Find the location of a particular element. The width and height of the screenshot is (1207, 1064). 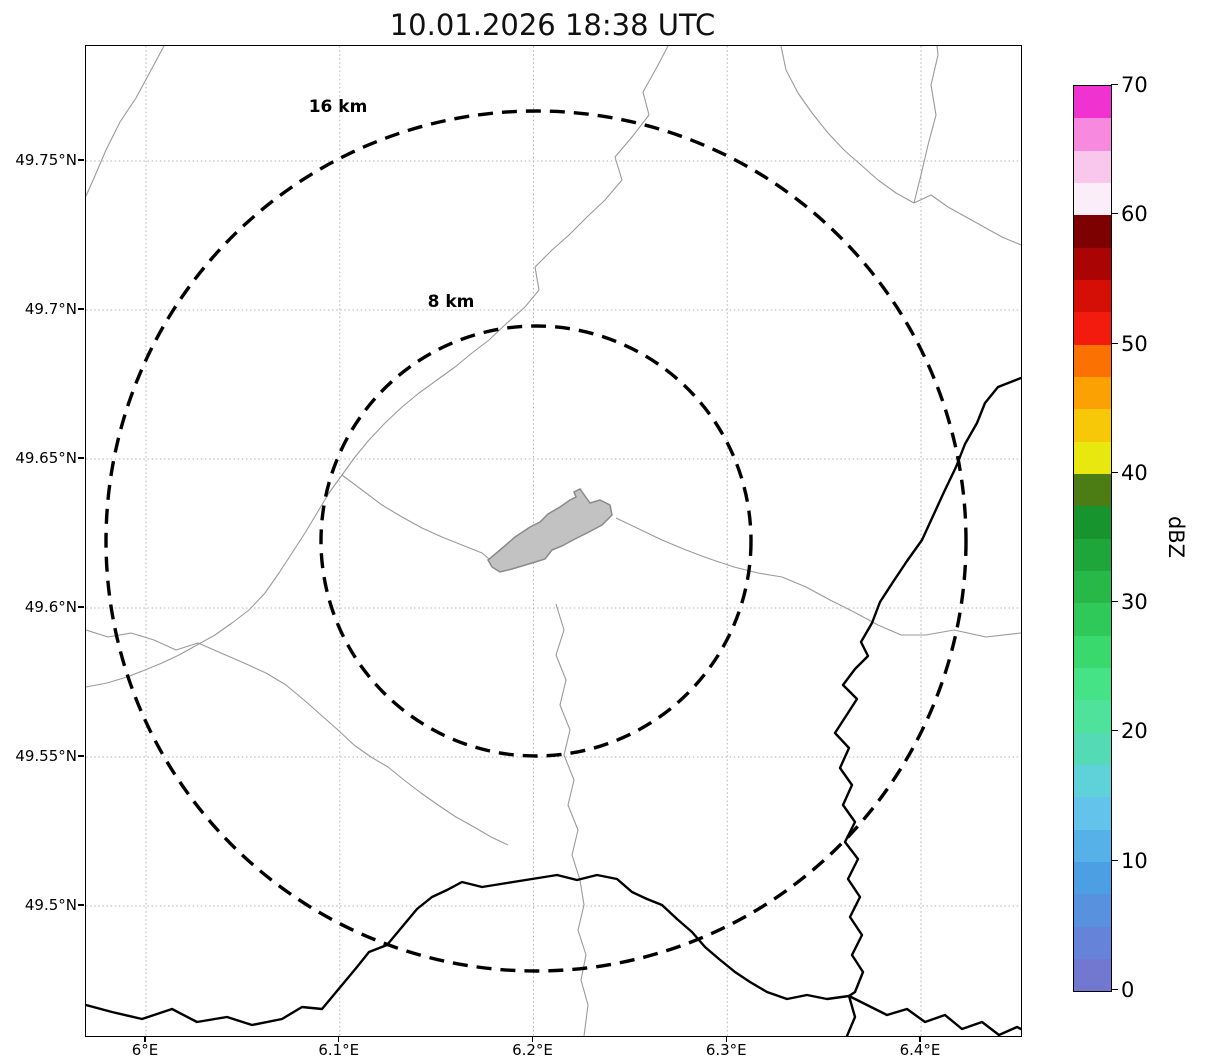

figure-title: 10.01.2026 18:38 UTC is located at coordinates (552, 25).